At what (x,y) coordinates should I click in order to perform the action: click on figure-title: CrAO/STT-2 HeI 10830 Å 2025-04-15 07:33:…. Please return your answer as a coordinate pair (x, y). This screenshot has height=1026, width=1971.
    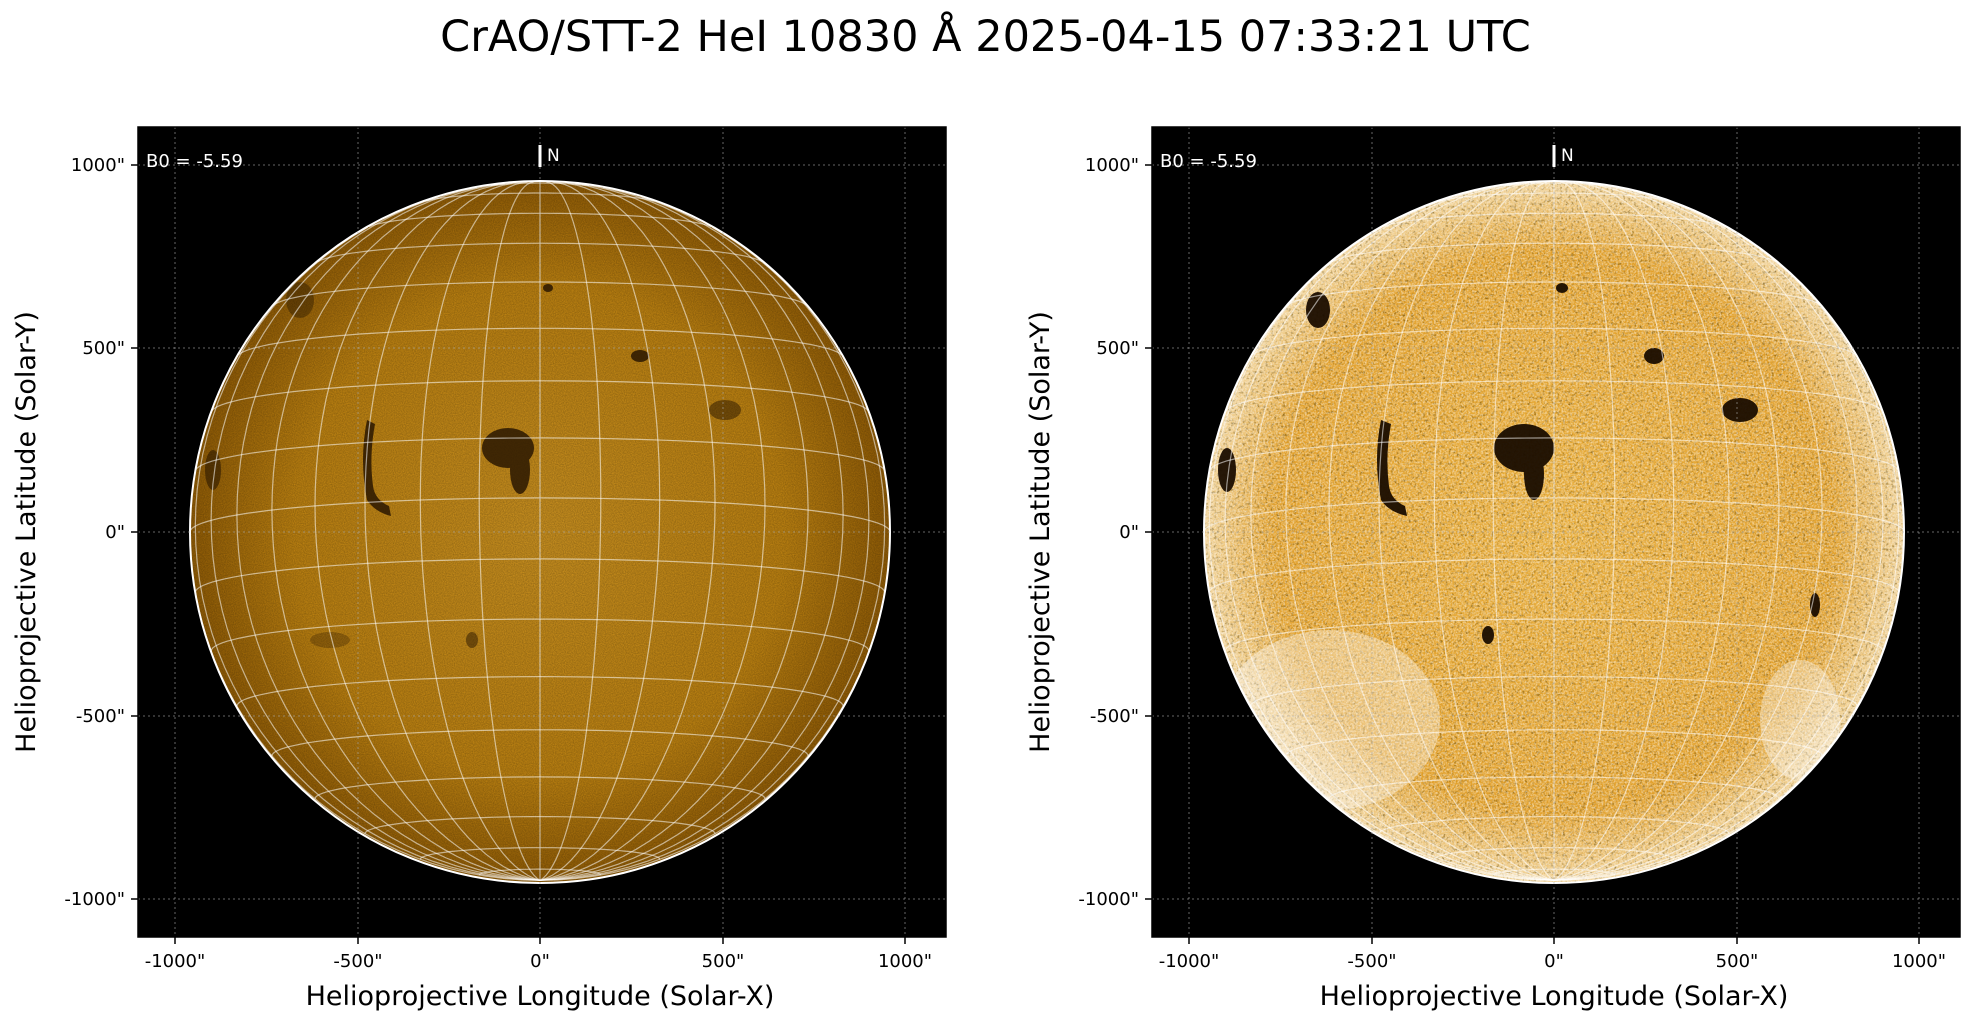
    Looking at the image, I should click on (985, 37).